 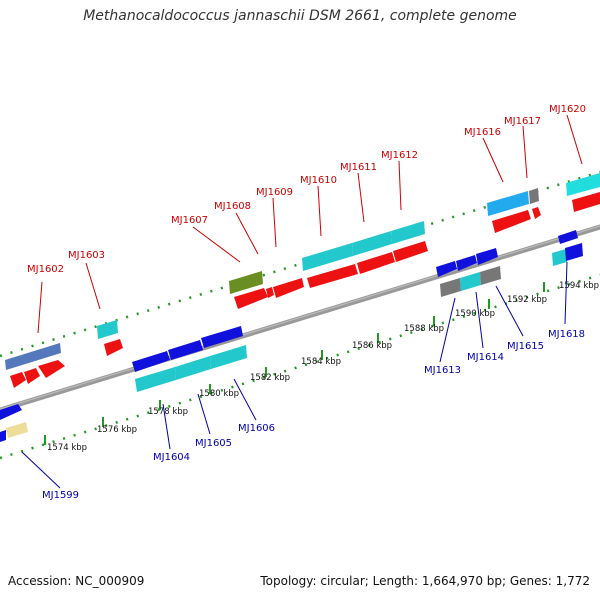 I want to click on gene-label-minus: MJ1604, so click(x=171, y=457).